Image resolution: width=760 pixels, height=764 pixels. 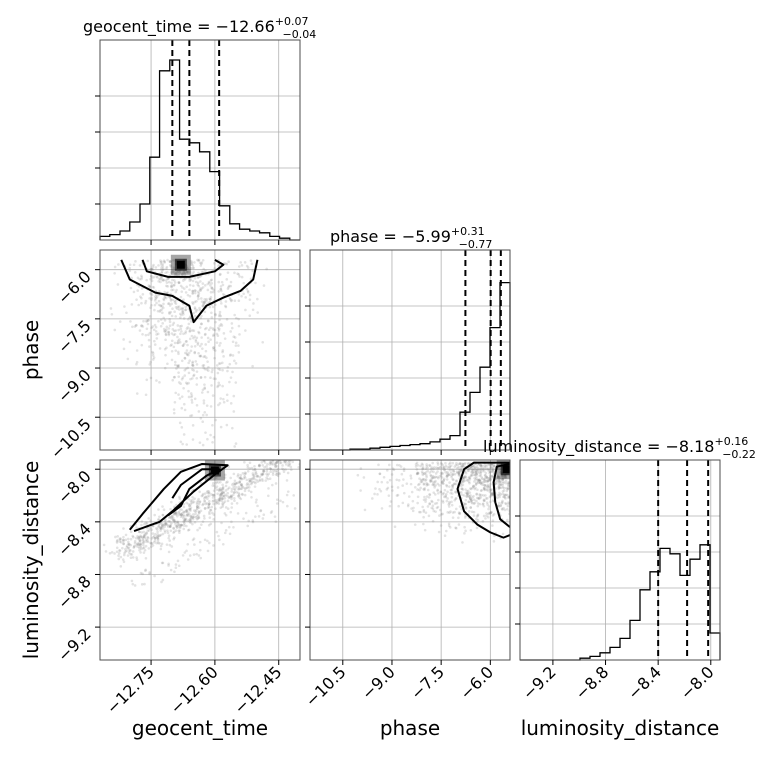 What do you see at coordinates (410, 350) in the screenshot?
I see `panel-frame` at bounding box center [410, 350].